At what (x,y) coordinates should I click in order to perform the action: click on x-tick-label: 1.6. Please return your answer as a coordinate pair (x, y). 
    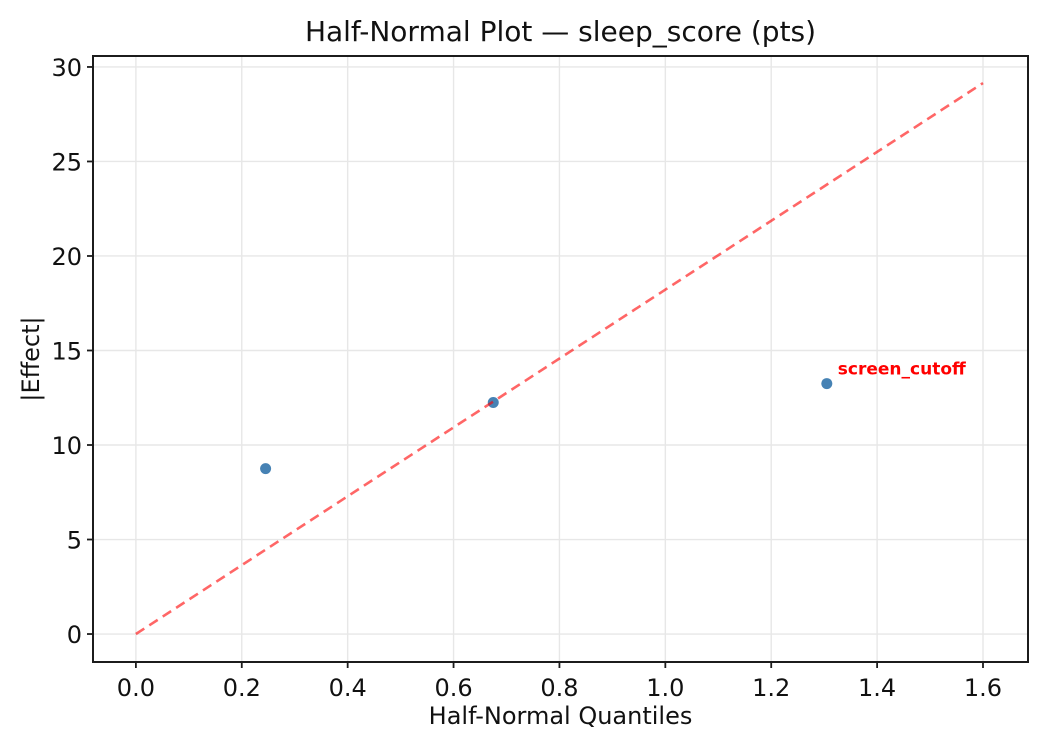
    Looking at the image, I should click on (983, 688).